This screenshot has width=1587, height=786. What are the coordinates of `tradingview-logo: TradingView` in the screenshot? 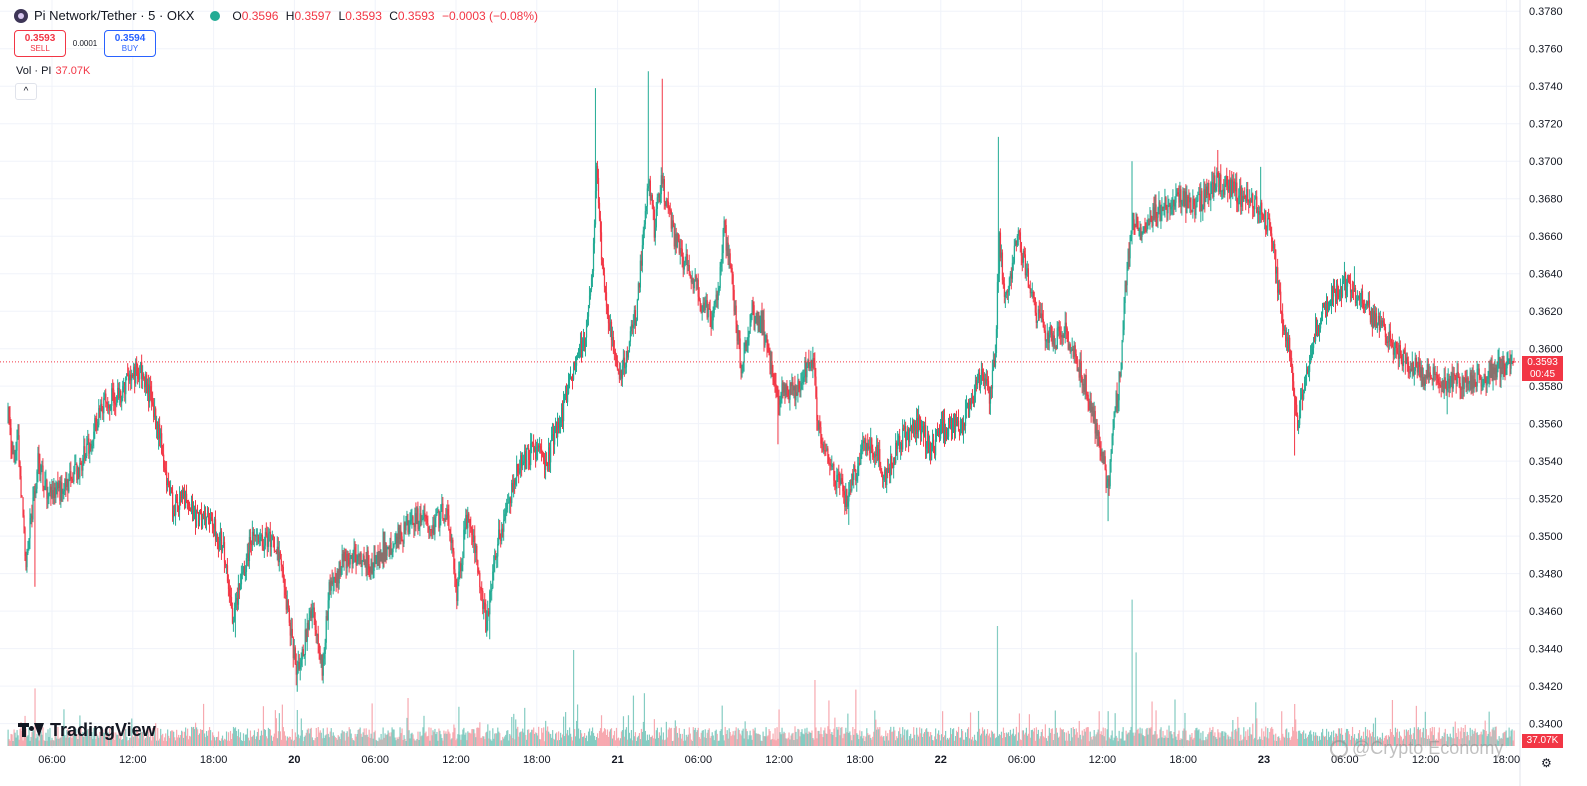 It's located at (87, 730).